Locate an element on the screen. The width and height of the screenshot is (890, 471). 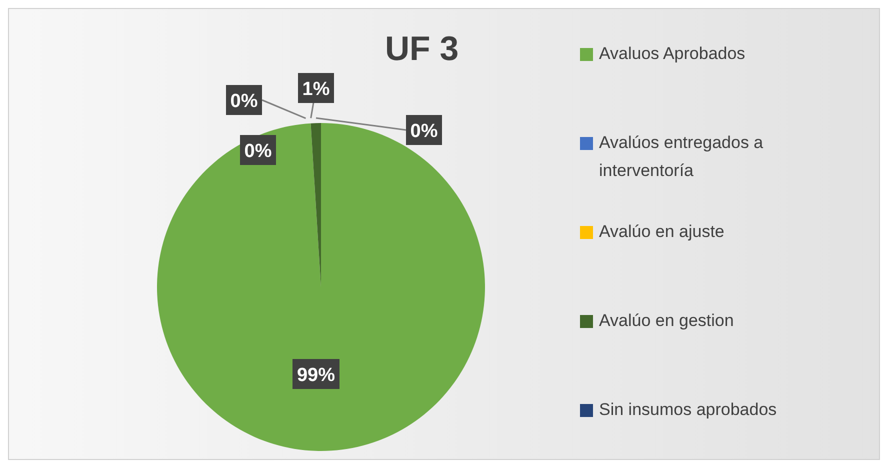
legend-label: Sin insumos aprobados is located at coordinates (688, 410).